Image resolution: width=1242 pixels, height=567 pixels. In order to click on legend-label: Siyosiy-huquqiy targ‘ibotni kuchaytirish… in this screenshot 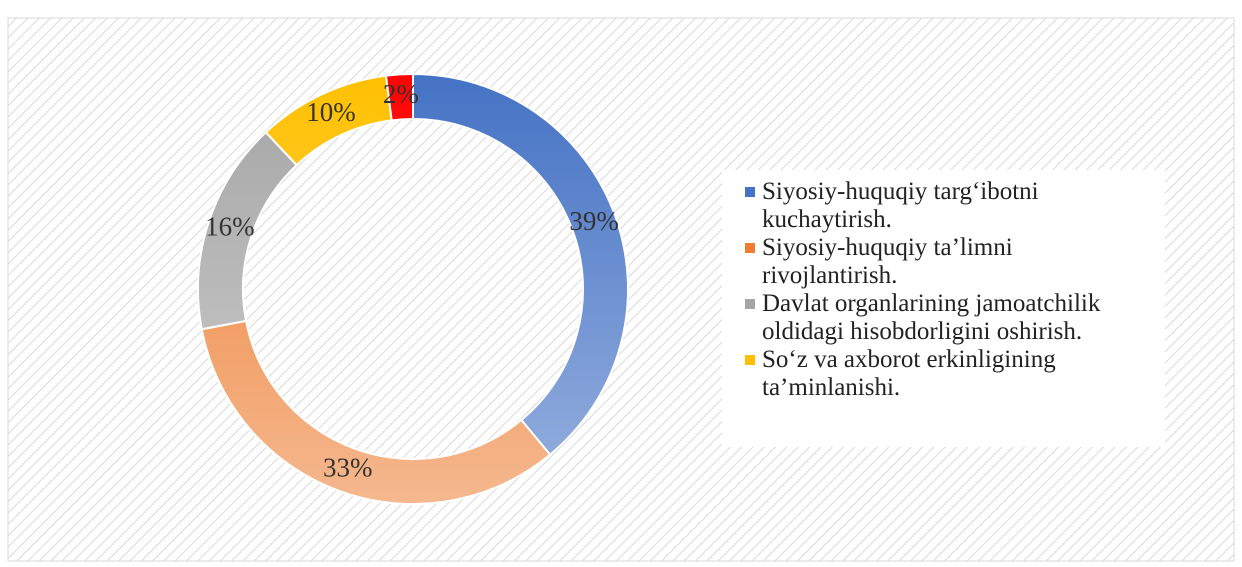, I will do `click(900, 205)`.